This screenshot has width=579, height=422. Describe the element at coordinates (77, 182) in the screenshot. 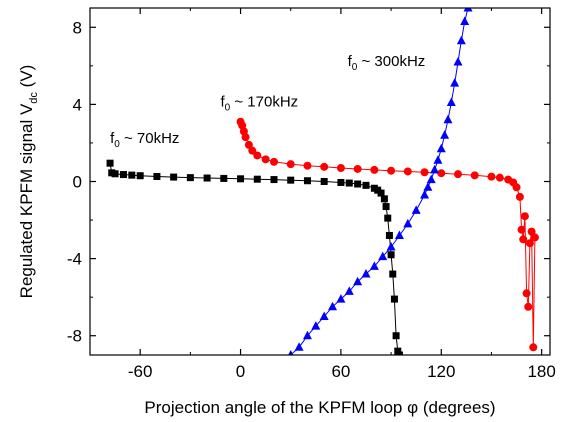

I see `y-tick-label: 0` at that location.